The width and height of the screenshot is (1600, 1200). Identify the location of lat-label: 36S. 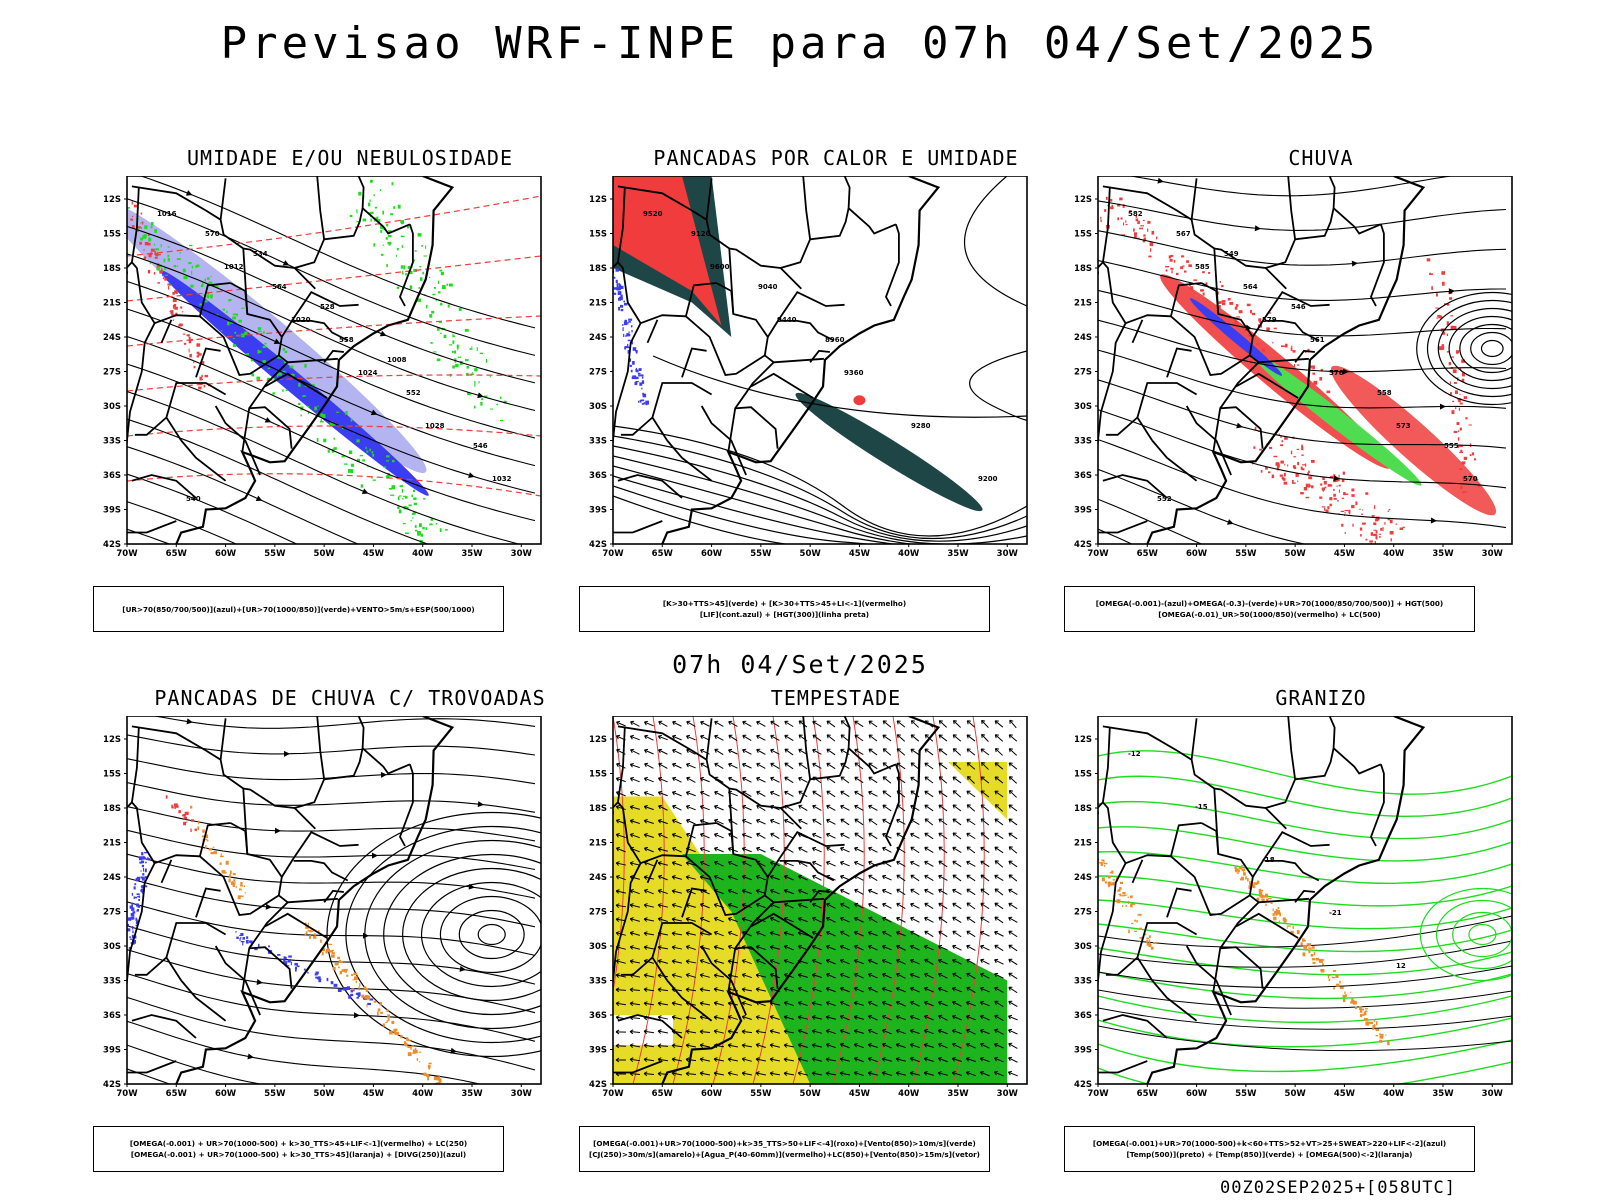
(1083, 1016).